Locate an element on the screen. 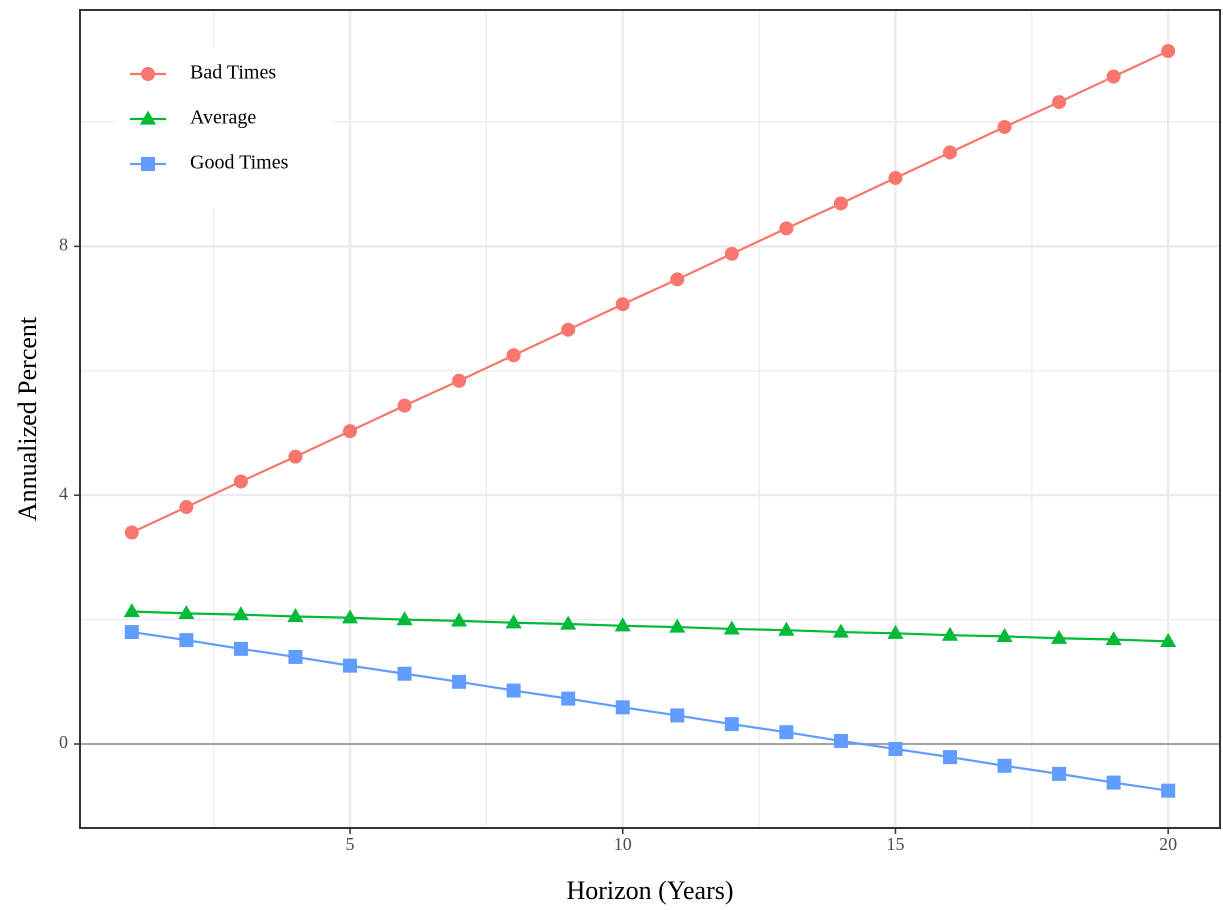 Image resolution: width=1223 pixels, height=910 pixels. y-tick-label: 4 is located at coordinates (63, 493).